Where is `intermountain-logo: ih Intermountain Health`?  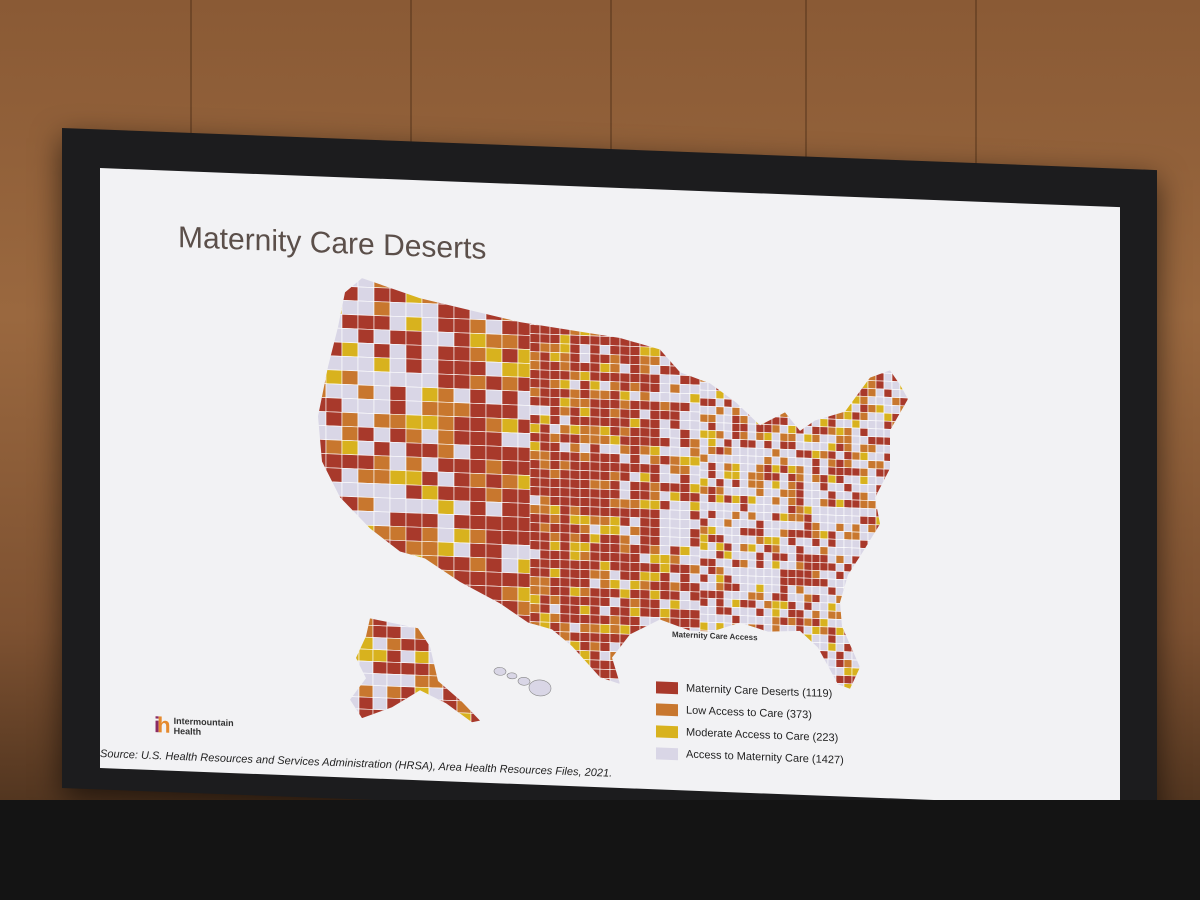
intermountain-logo: ih Intermountain Health is located at coordinates (194, 726).